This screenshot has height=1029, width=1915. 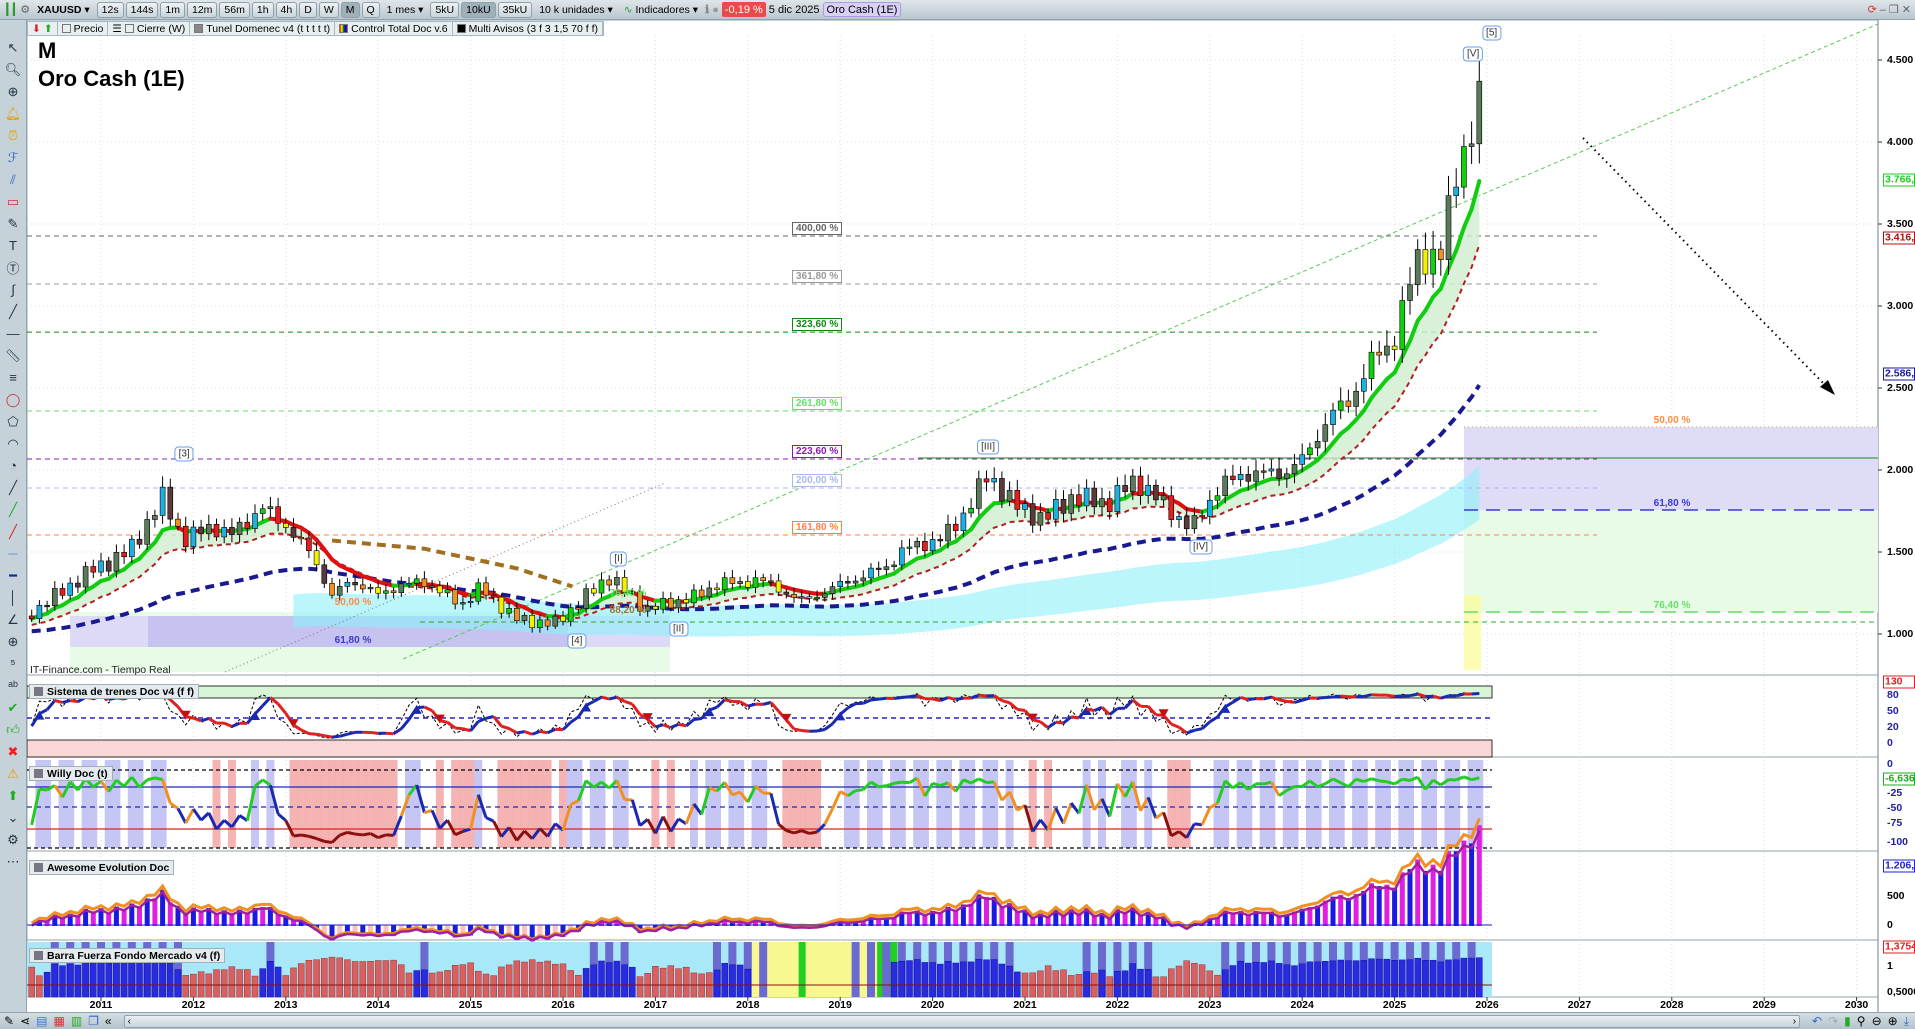 What do you see at coordinates (108, 1021) in the screenshot?
I see `collapse-left-icon: «` at bounding box center [108, 1021].